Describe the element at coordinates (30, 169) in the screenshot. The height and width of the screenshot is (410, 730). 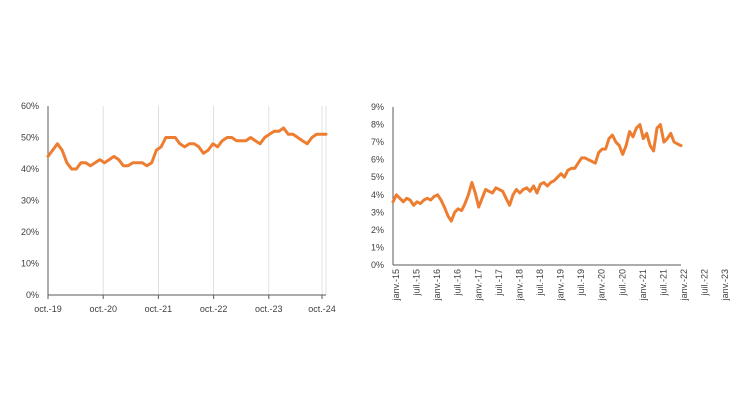
I see `left-y-tick-label: 40%` at that location.